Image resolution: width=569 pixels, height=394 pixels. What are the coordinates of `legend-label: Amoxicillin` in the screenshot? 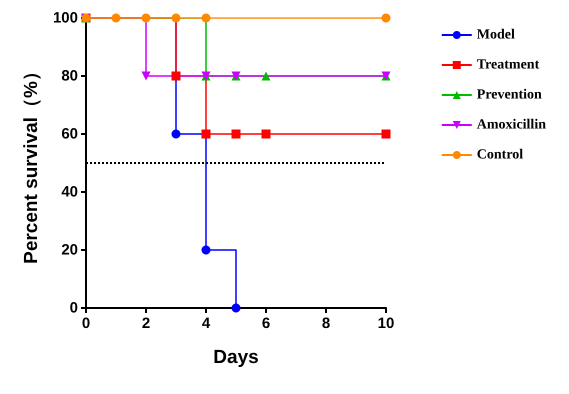 It's located at (511, 125).